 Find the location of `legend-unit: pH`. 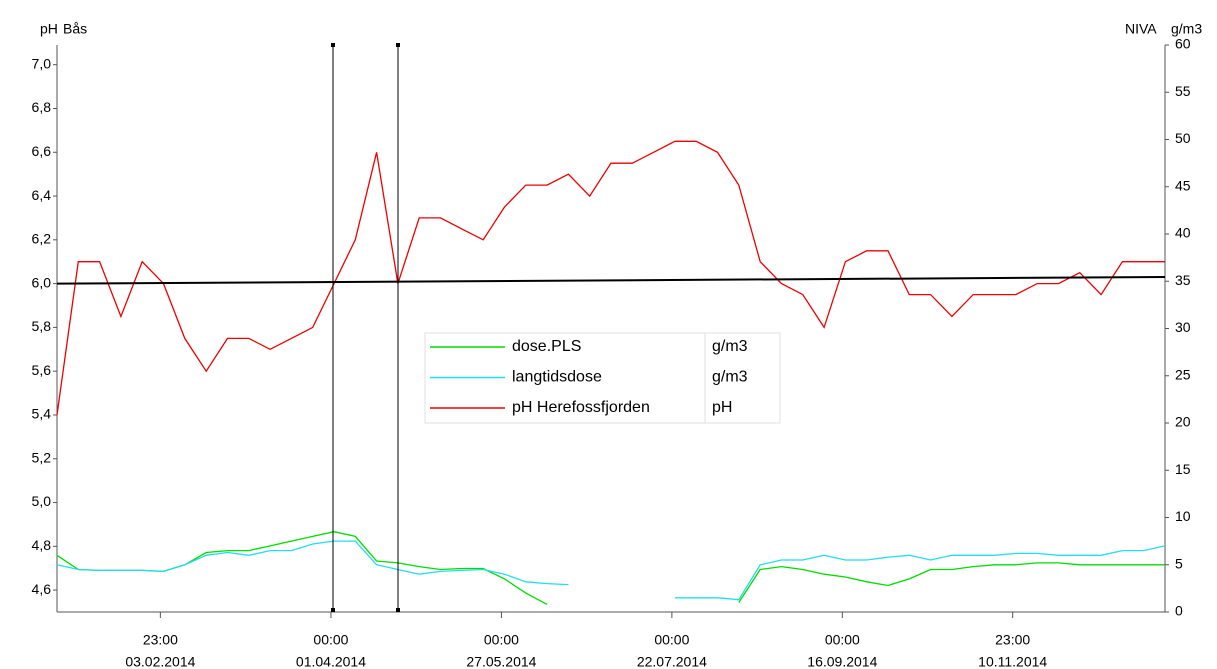

legend-unit: pH is located at coordinates (722, 407).